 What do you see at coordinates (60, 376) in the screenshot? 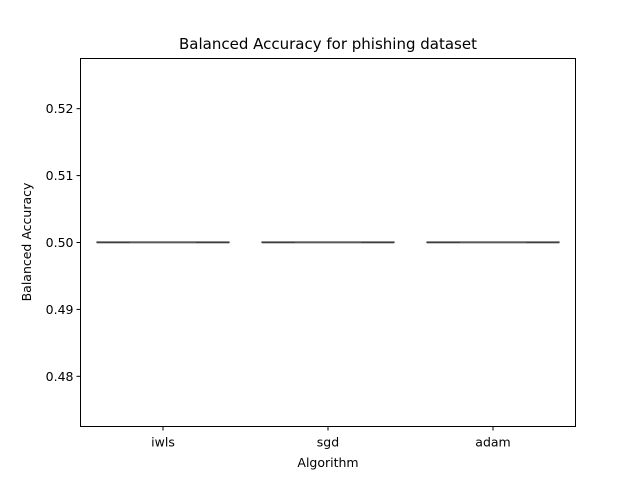
I see `y-tick-label: 0.48` at bounding box center [60, 376].